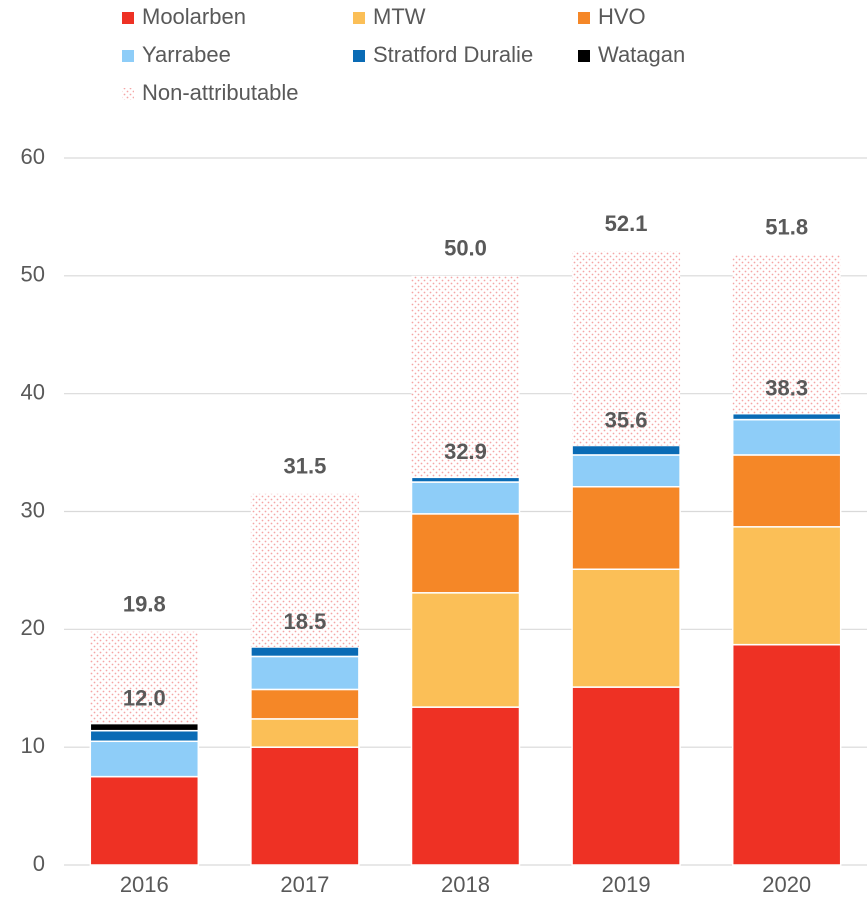  Describe the element at coordinates (465, 451) in the screenshot. I see `subtotal-label: 32.9` at that location.